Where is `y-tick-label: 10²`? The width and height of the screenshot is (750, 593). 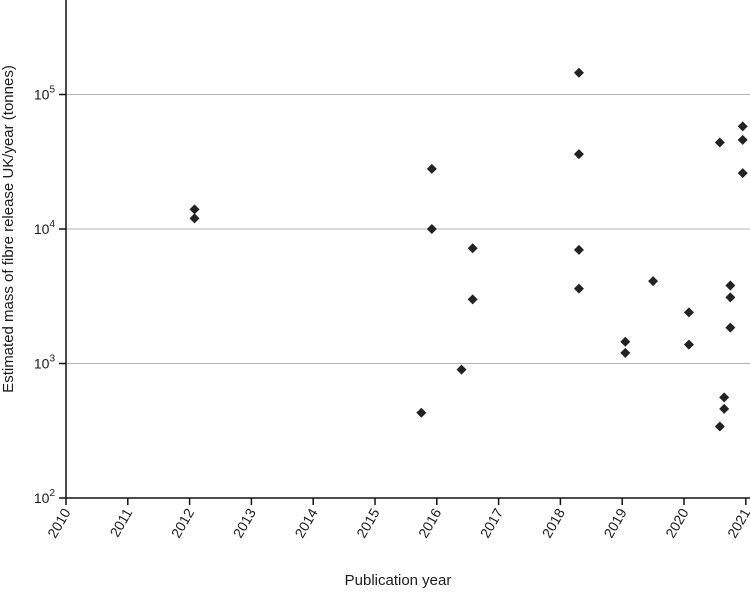 y-tick-label: 10² is located at coordinates (45, 497).